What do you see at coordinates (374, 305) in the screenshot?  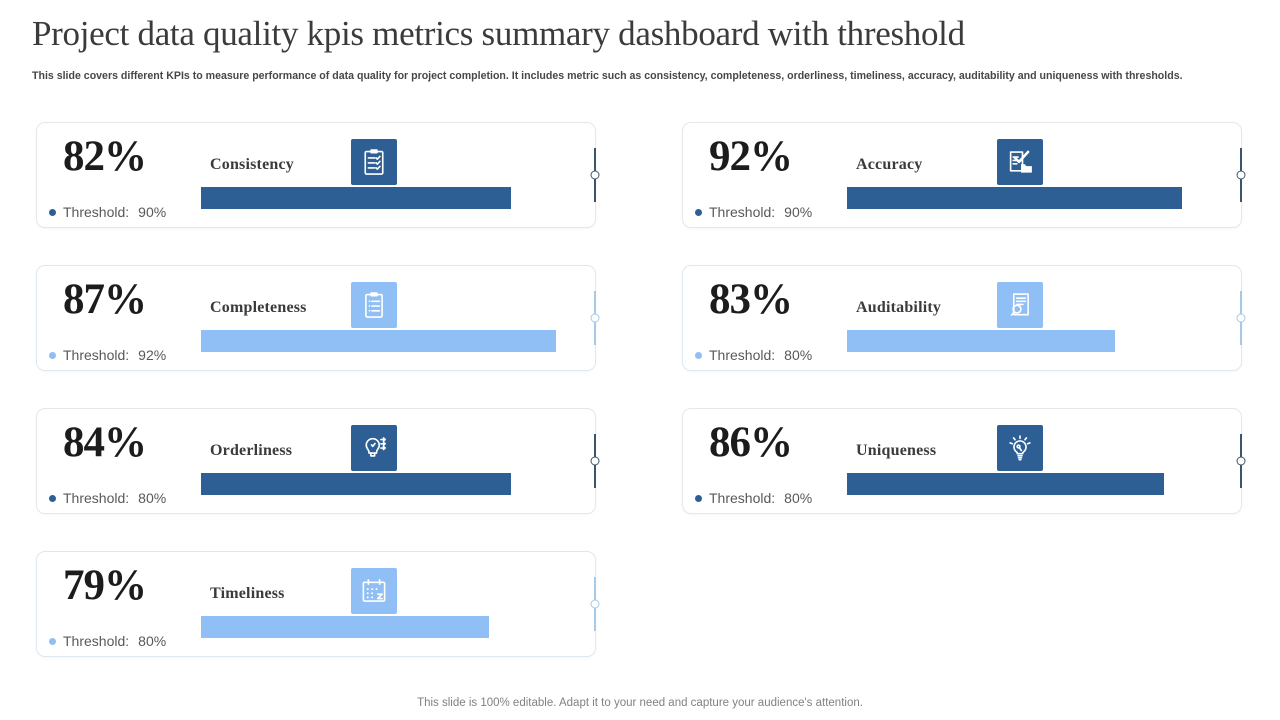 I see `clipboard-icon` at bounding box center [374, 305].